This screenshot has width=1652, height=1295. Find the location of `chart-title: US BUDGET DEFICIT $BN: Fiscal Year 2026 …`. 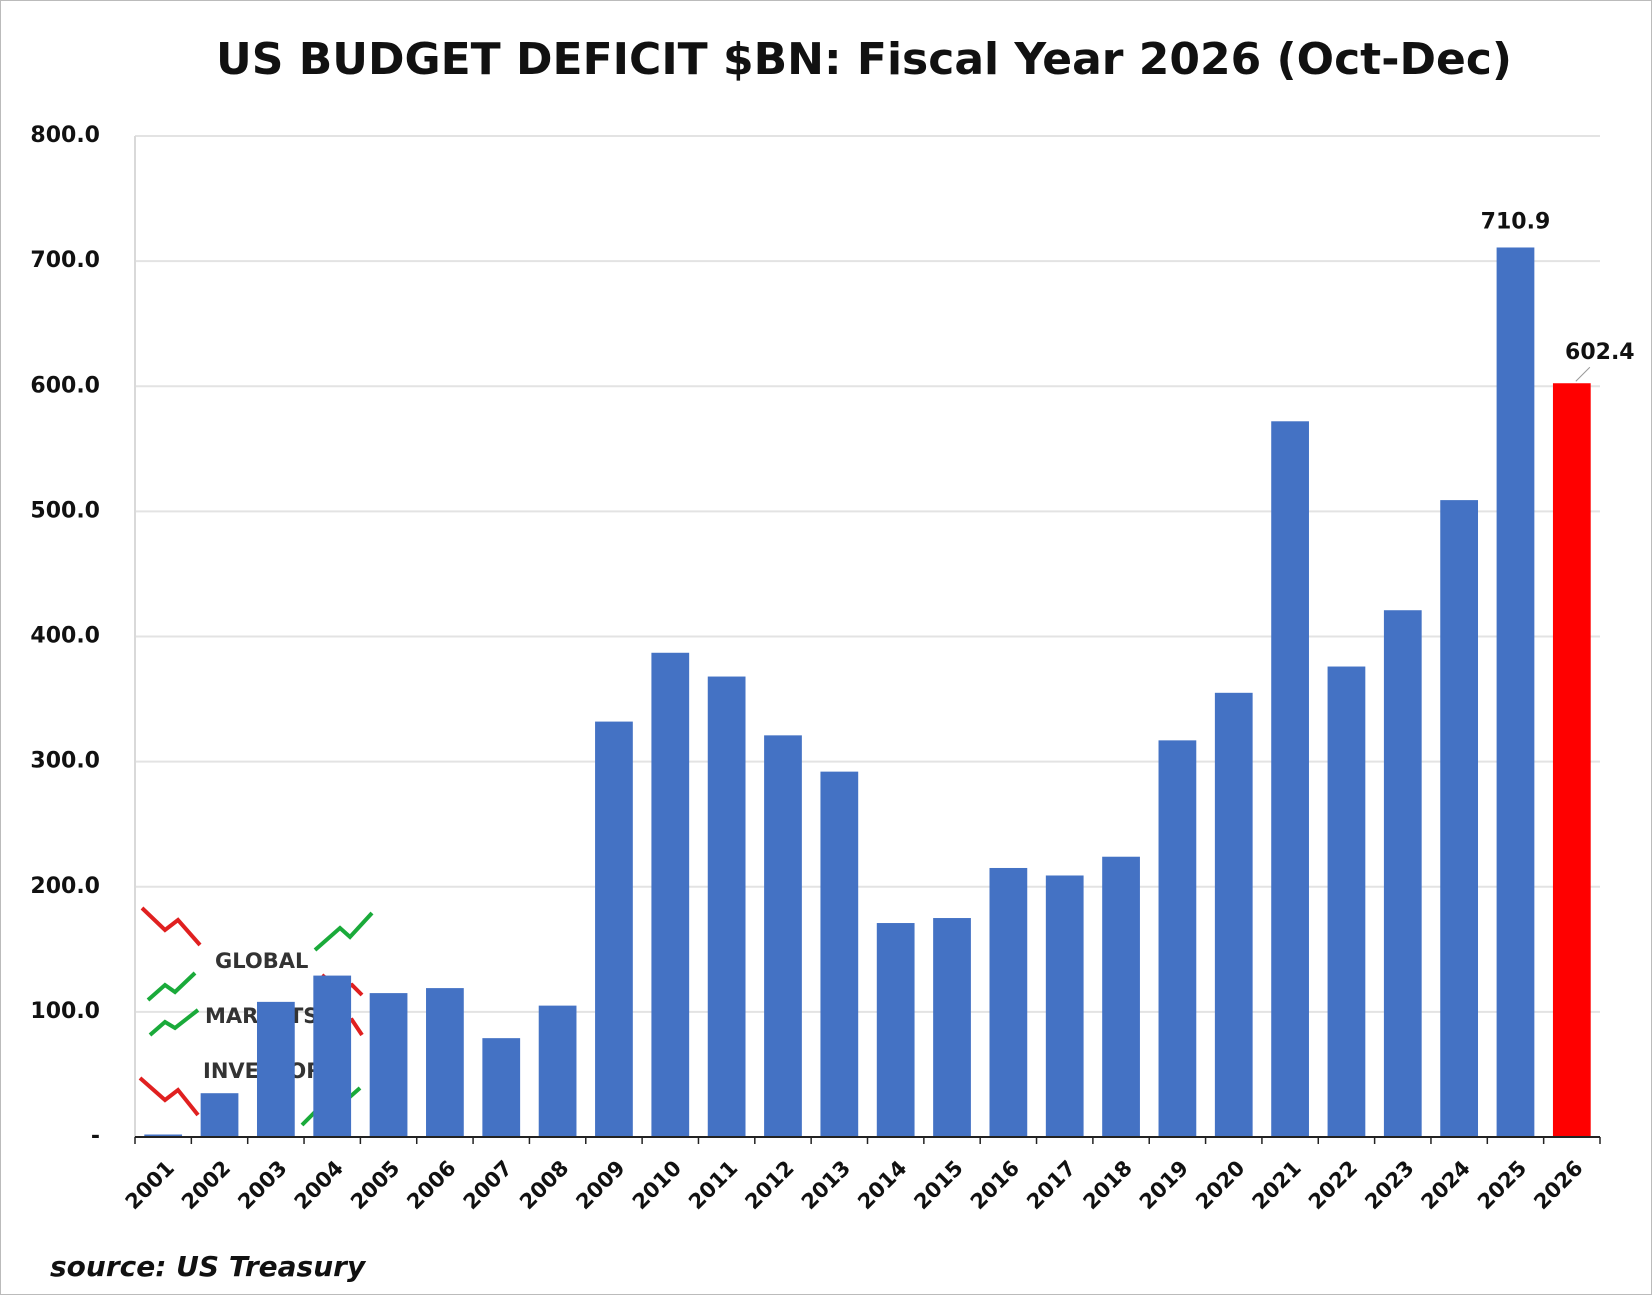

chart-title: US BUDGET DEFICIT $BN: Fiscal Year 2026 … is located at coordinates (864, 59).